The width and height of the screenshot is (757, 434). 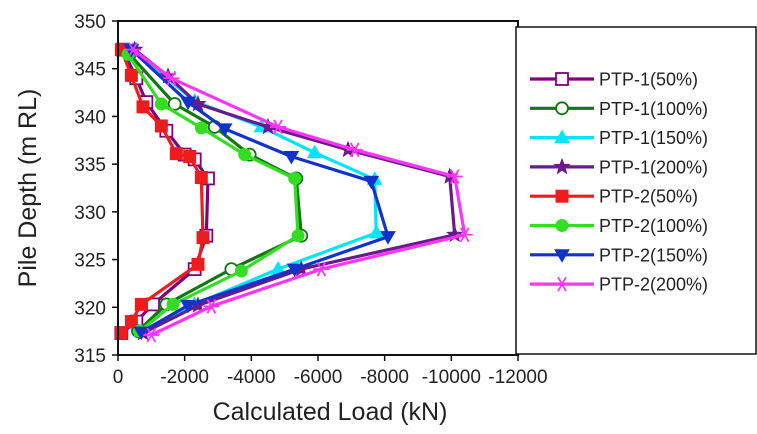 I want to click on y-tick-label: 325, so click(x=90, y=261).